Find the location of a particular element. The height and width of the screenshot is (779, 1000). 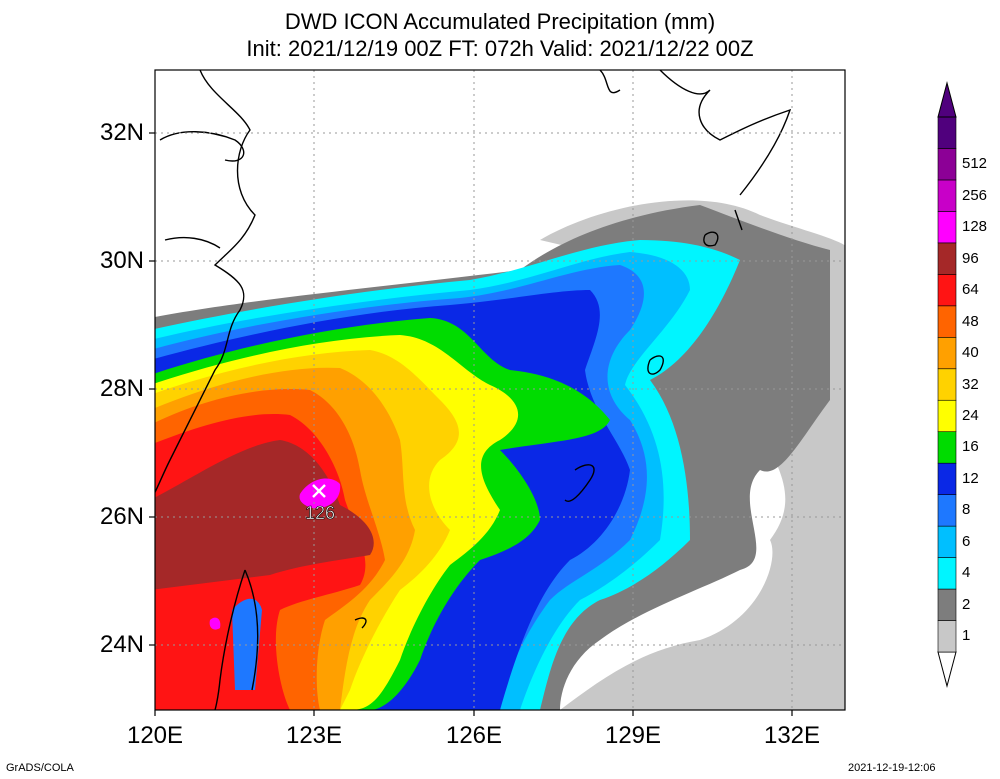

colorbar-lower-arrow is located at coordinates (947, 669).